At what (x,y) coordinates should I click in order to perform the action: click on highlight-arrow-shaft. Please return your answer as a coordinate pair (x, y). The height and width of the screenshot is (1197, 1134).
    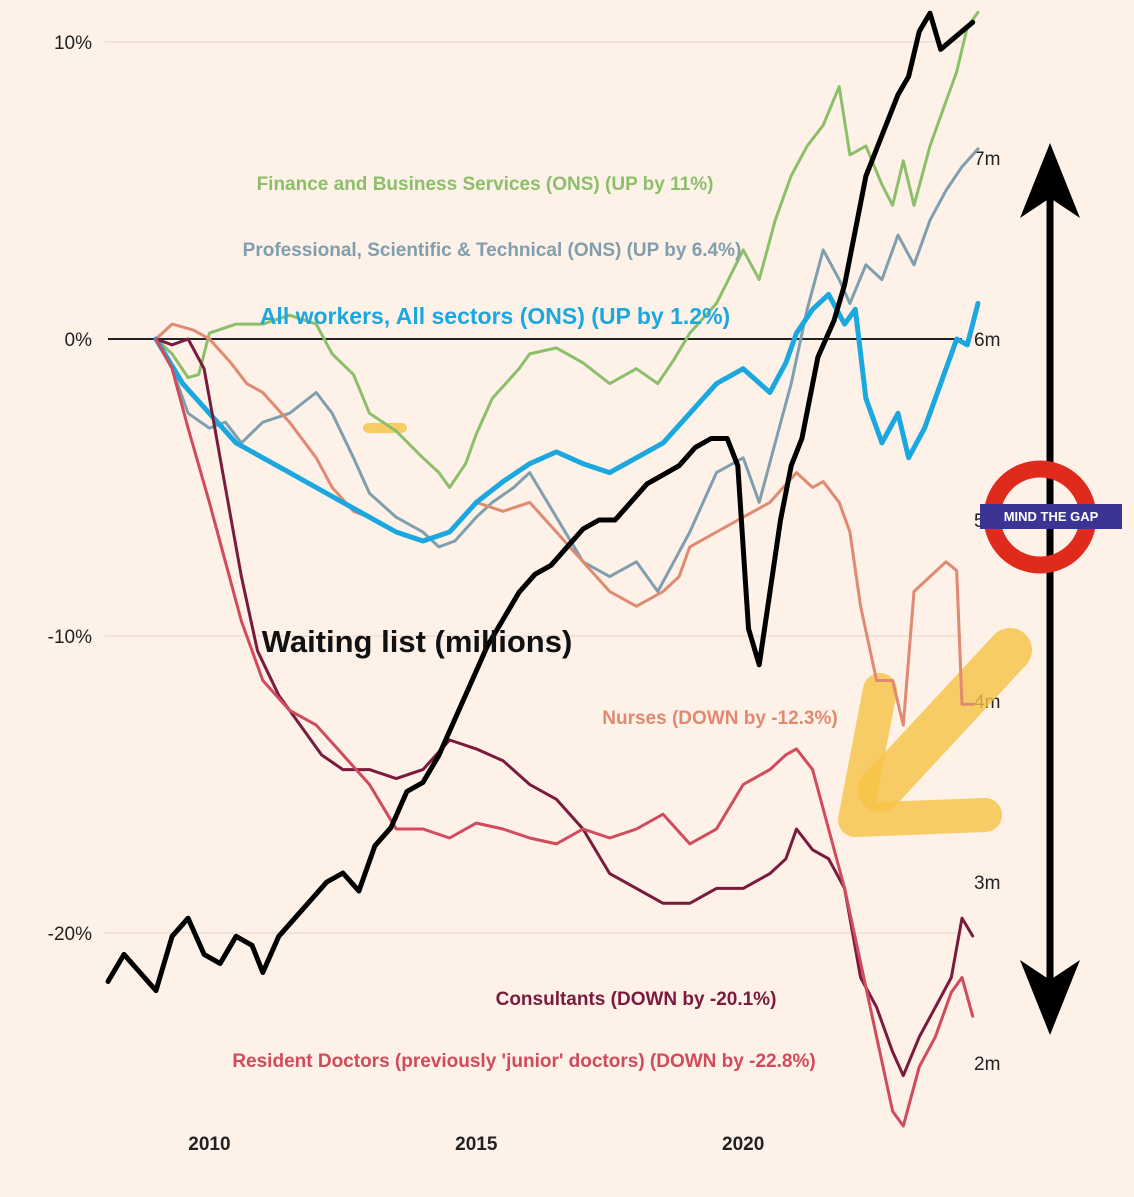
    Looking at the image, I should click on (945, 720).